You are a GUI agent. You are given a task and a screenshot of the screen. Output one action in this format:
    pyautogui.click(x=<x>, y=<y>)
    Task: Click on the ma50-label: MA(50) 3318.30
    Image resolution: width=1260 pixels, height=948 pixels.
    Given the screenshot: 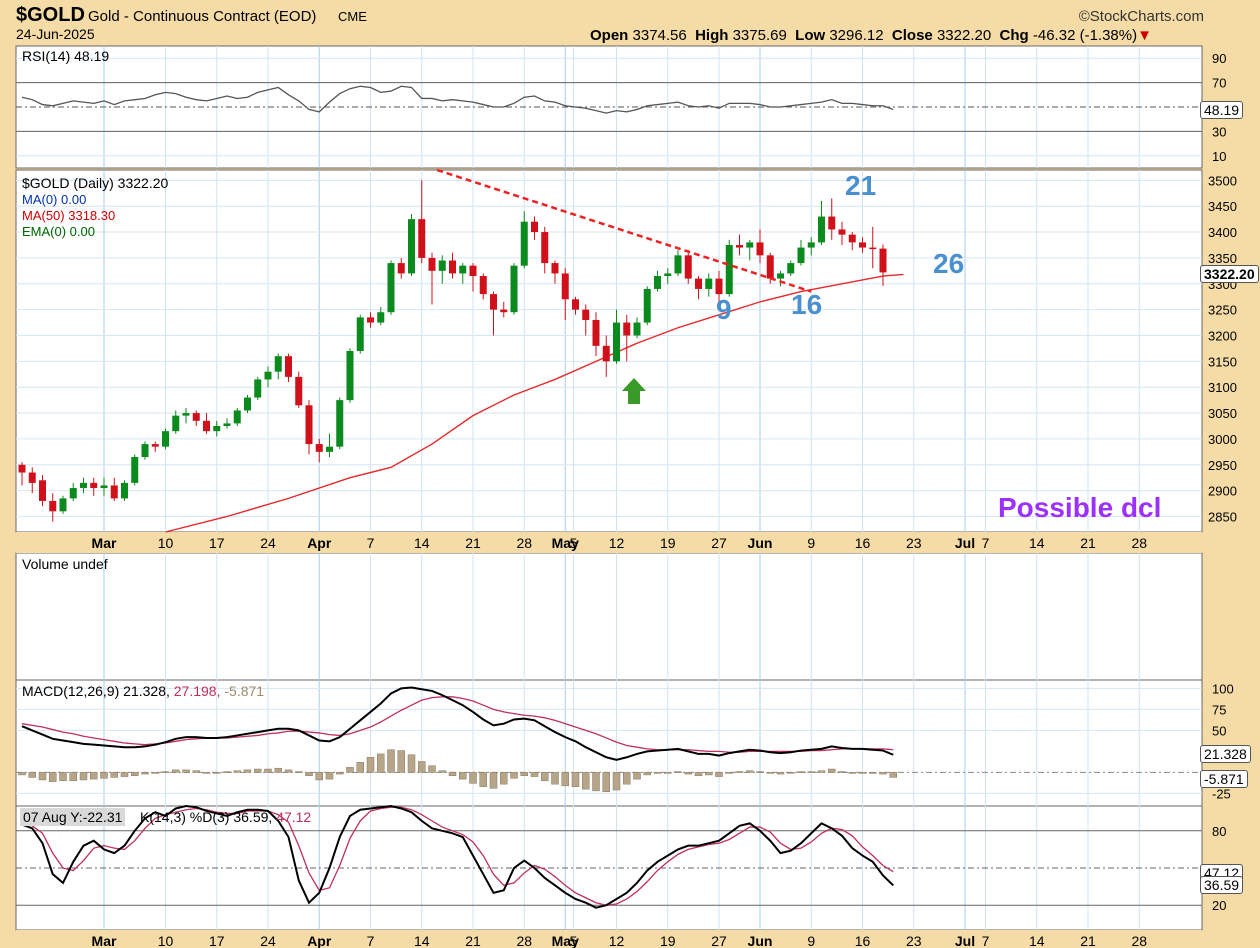 What is the action you would take?
    pyautogui.click(x=69, y=215)
    